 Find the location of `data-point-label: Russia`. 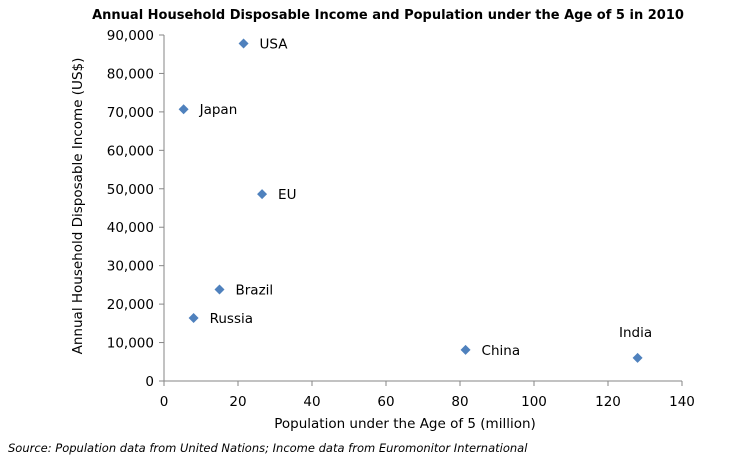

data-point-label: Russia is located at coordinates (231, 319).